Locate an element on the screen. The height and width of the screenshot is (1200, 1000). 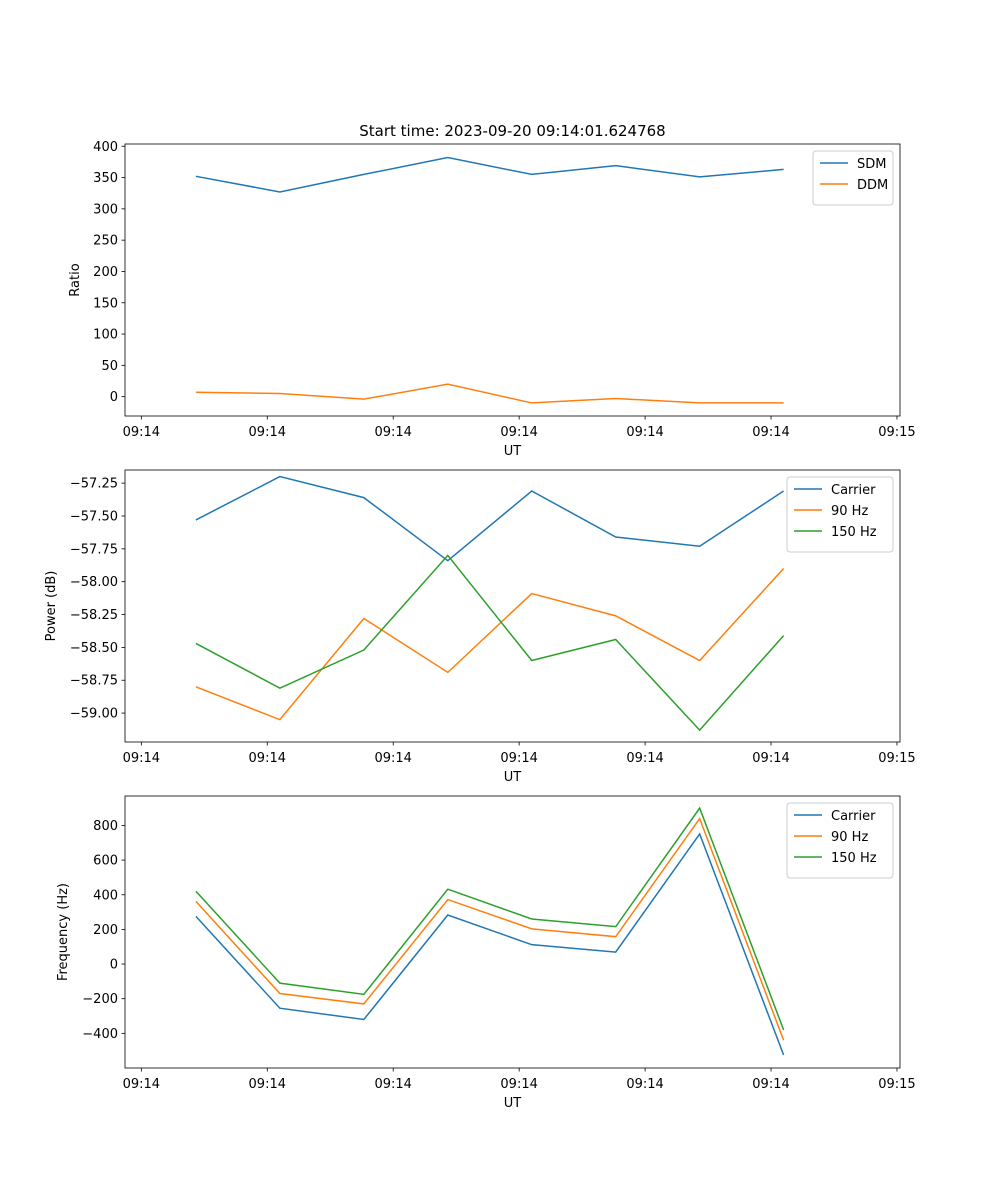
frequency-series-line-150-hz is located at coordinates (490, 918).